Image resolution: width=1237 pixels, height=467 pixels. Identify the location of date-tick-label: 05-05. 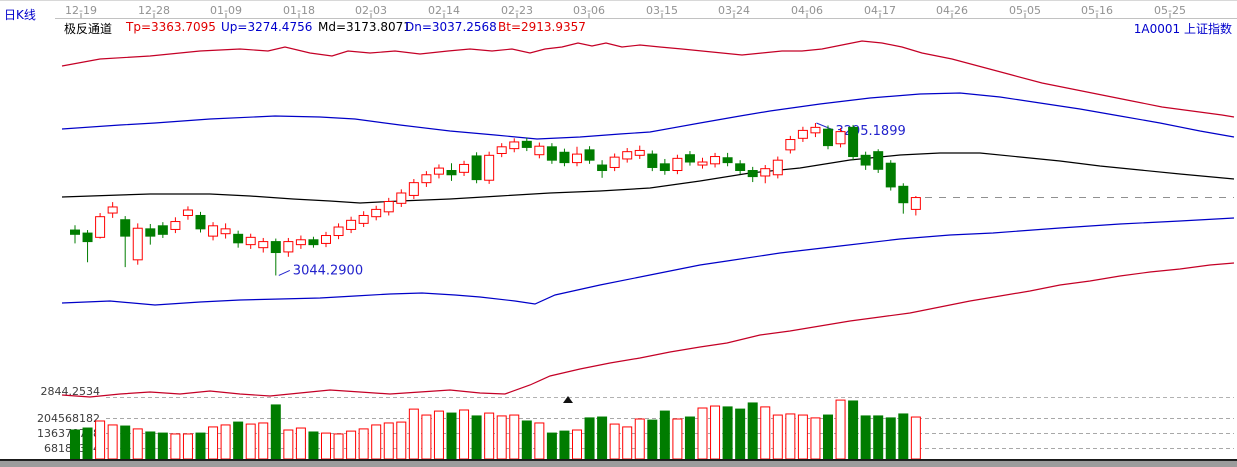
(1025, 10).